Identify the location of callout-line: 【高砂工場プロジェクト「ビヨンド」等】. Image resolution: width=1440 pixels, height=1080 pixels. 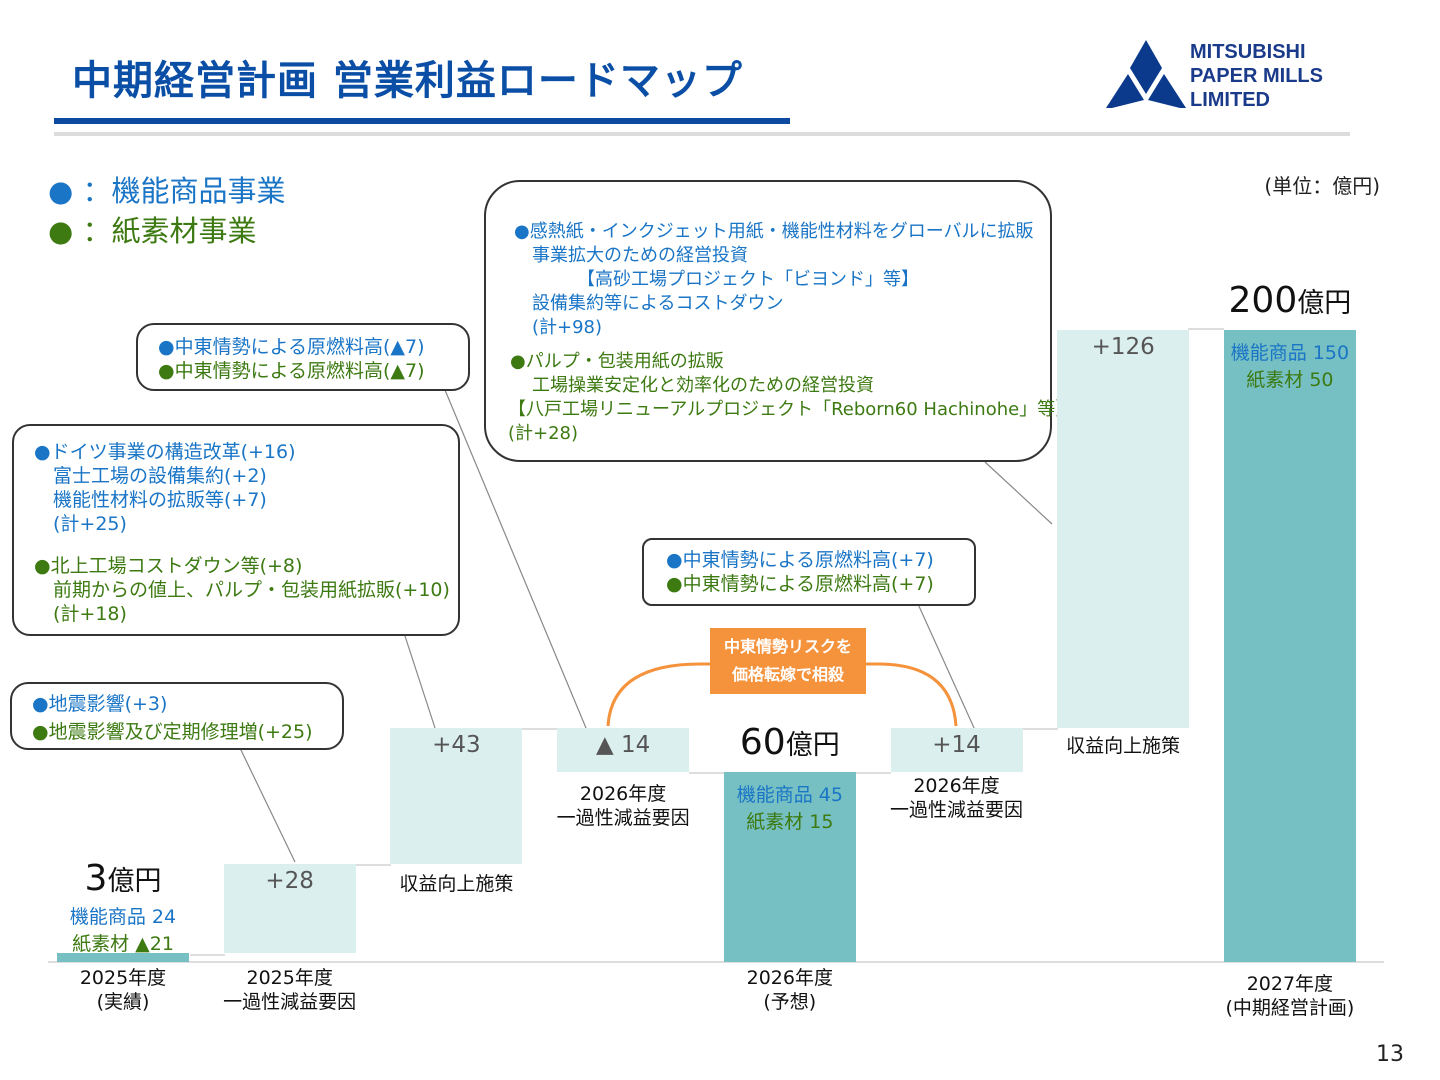
(716, 279).